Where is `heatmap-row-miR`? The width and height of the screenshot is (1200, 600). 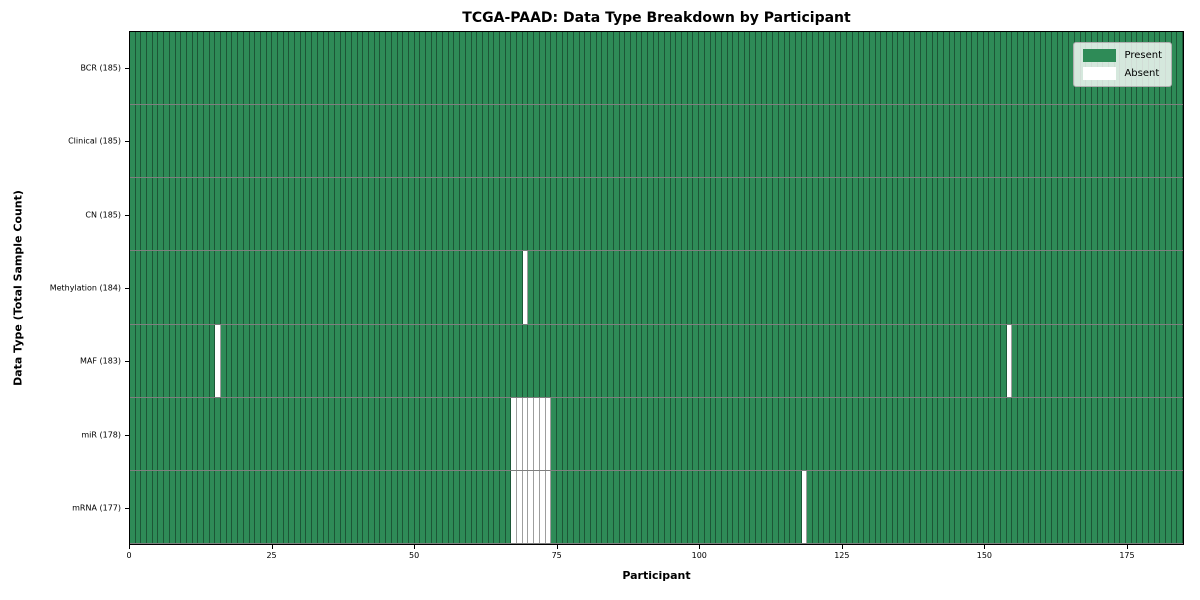 heatmap-row-miR is located at coordinates (656, 434).